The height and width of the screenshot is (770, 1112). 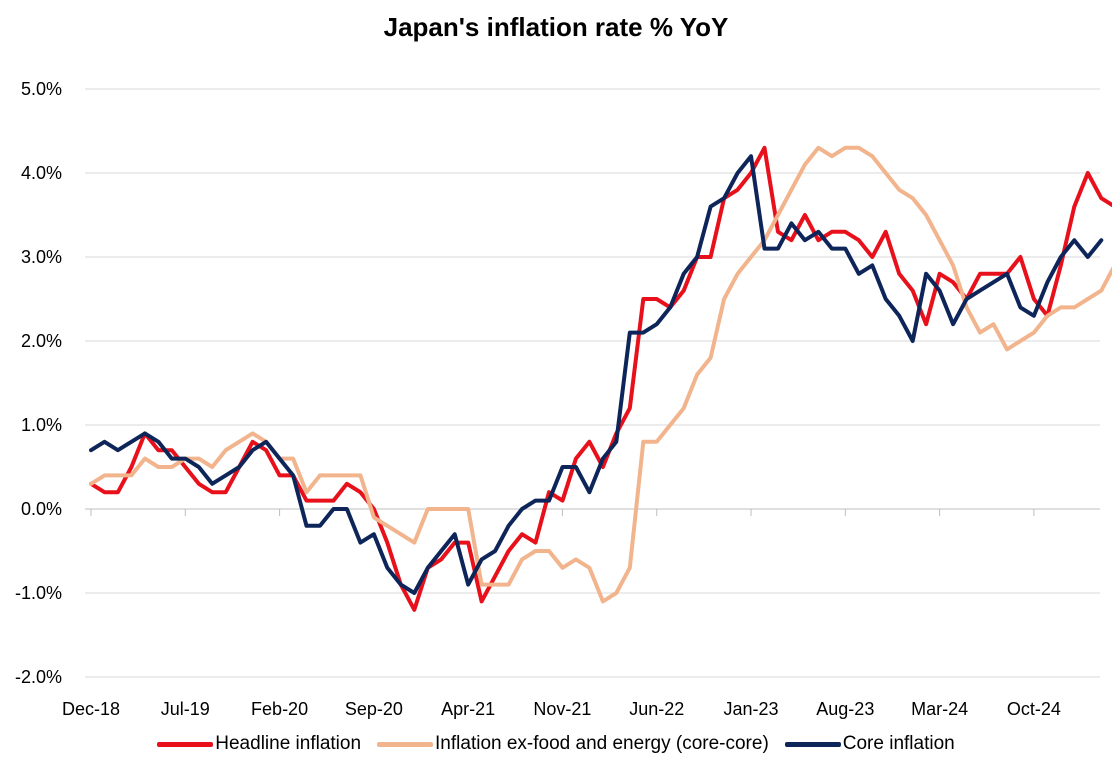 What do you see at coordinates (41, 341) in the screenshot?
I see `y-tick-label: 2.0%` at bounding box center [41, 341].